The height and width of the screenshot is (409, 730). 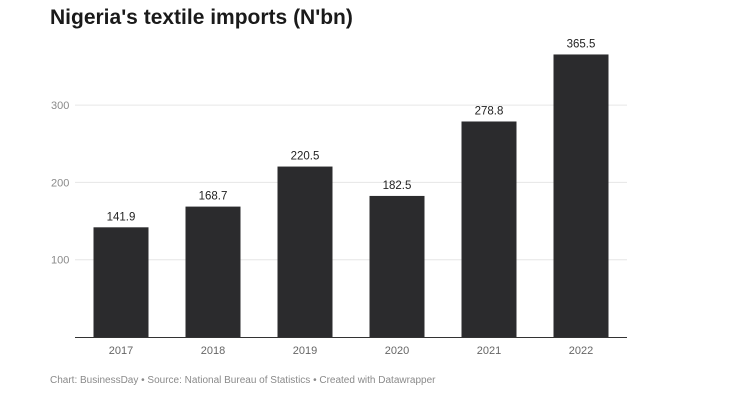 I want to click on x-tick-label: 2020, so click(x=397, y=351).